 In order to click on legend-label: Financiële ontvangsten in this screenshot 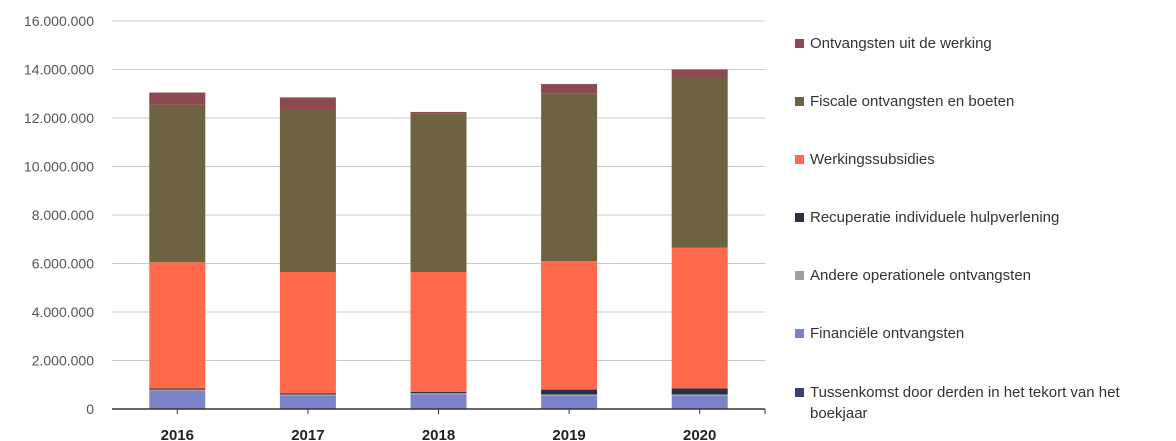, I will do `click(887, 333)`.